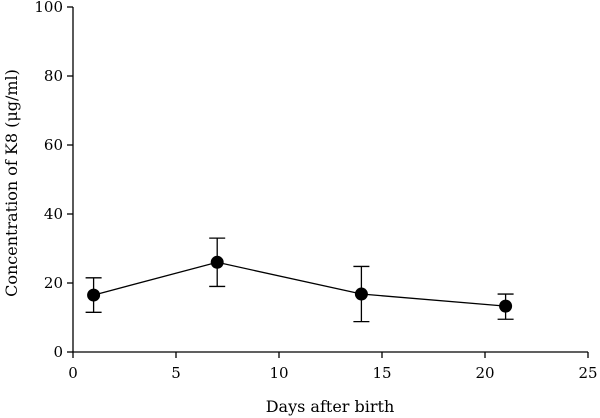  Describe the element at coordinates (11, 183) in the screenshot. I see `y-axis-label: Concentration of K8 (μg/ml)` at that location.